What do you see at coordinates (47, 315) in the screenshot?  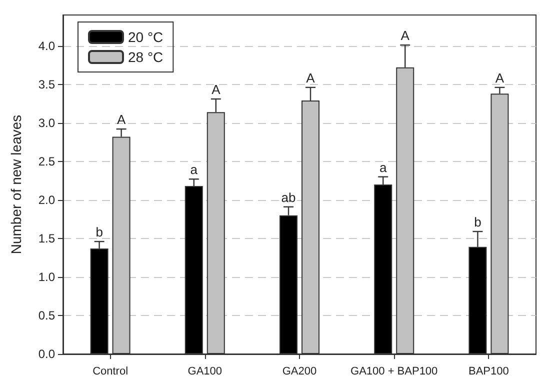 I see `y-tick-label: 0.5` at bounding box center [47, 315].